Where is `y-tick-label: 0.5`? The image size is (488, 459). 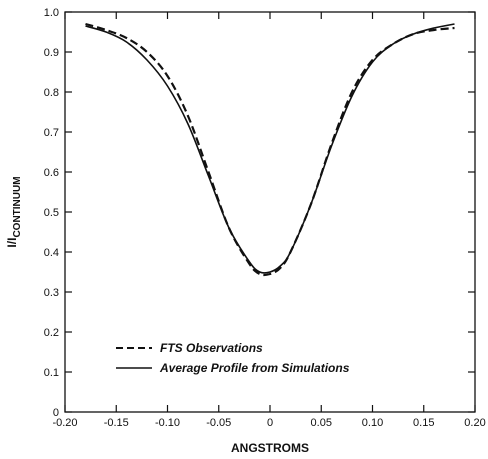
y-tick-label: 0.5 is located at coordinates (51, 213).